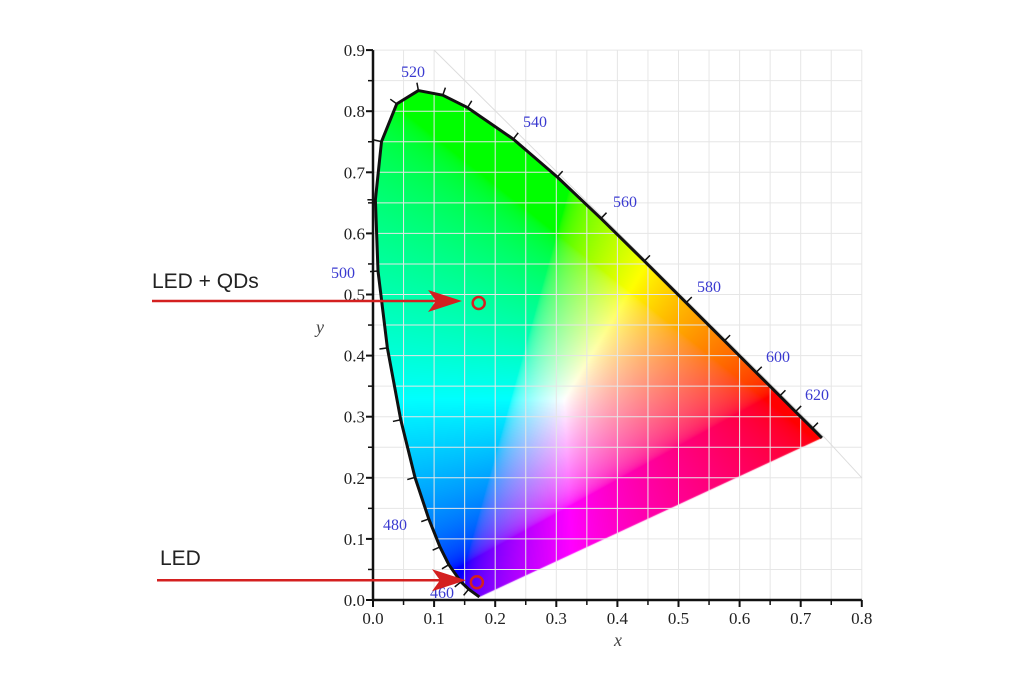 This screenshot has width=1024, height=683. Describe the element at coordinates (739, 618) in the screenshot. I see `x-tick-label: 0.6` at that location.